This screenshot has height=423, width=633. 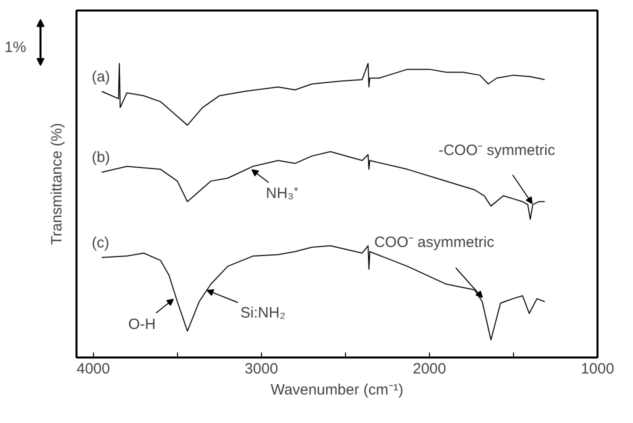 I want to click on annotation: -COO⁻ symmetric, so click(x=497, y=151).